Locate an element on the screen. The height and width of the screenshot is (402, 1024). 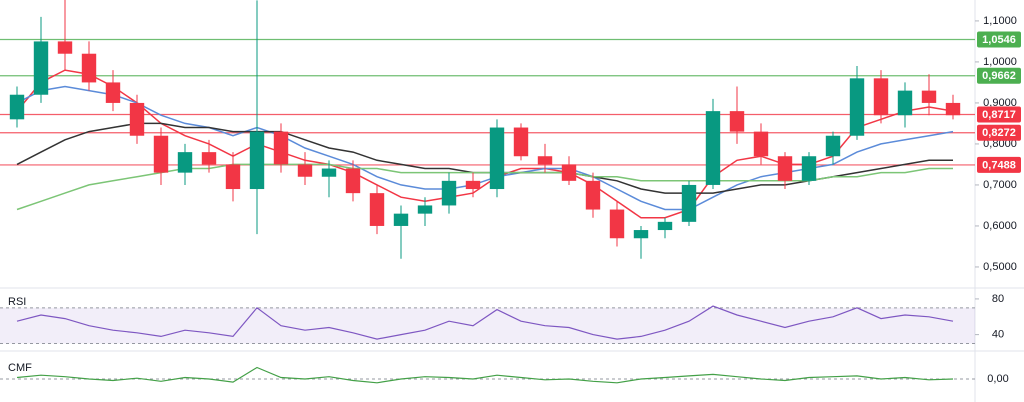
level-tag-label: 0,8272 is located at coordinates (999, 133).